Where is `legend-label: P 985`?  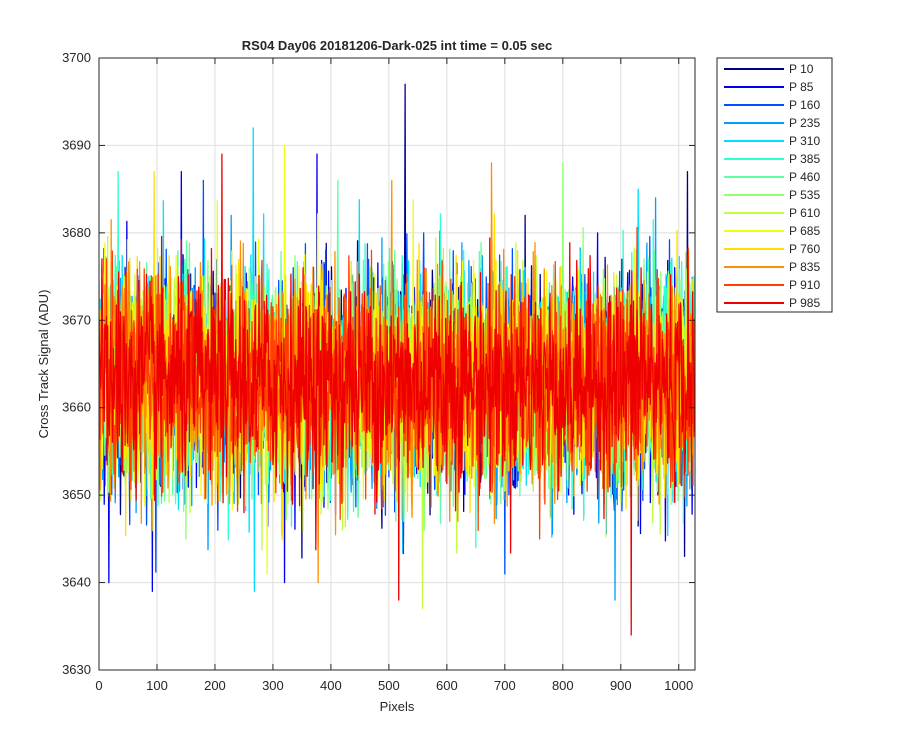
legend-label: P 985 is located at coordinates (804, 303).